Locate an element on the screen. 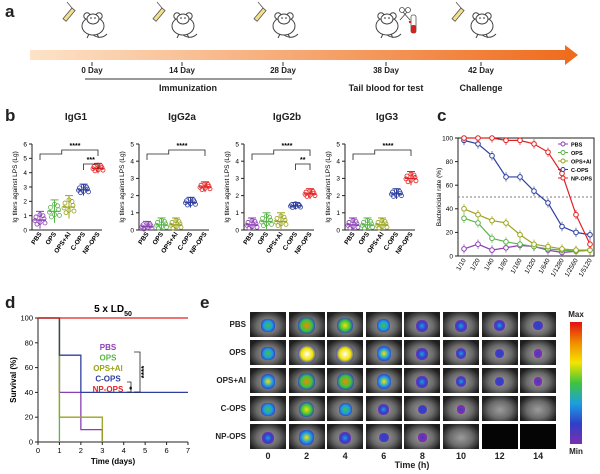 This screenshot has width=600, height=474. phase-tail-blood: Tail blood for test is located at coordinates (386, 88).